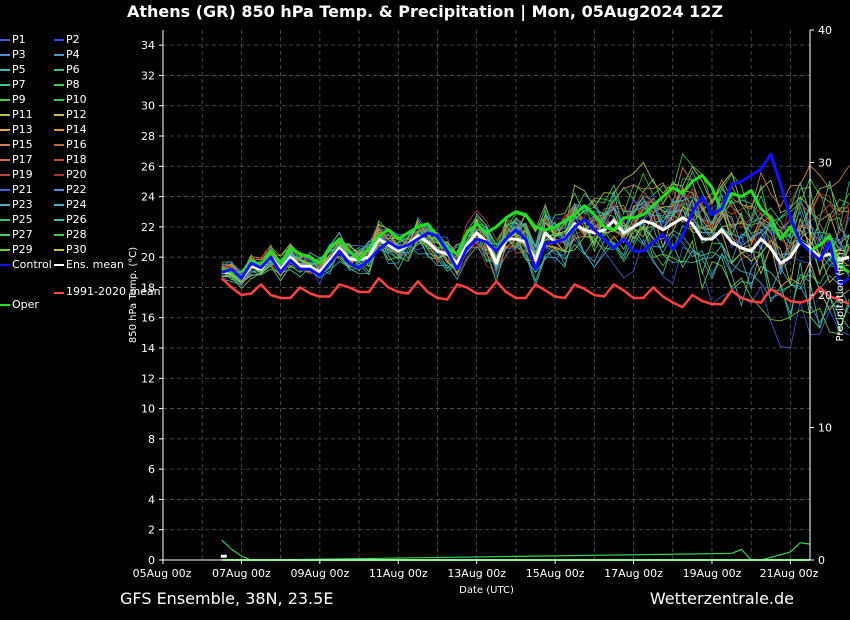  Describe the element at coordinates (535, 253) in the screenshot. I see `ensemble-member-line-p28` at that location.